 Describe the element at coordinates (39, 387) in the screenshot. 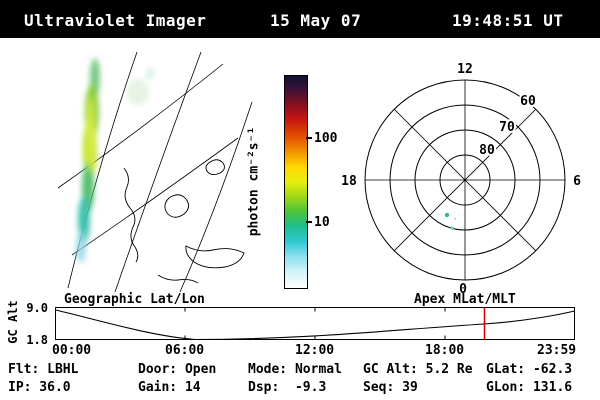

I see `status-ip: IP: 36.0` at that location.